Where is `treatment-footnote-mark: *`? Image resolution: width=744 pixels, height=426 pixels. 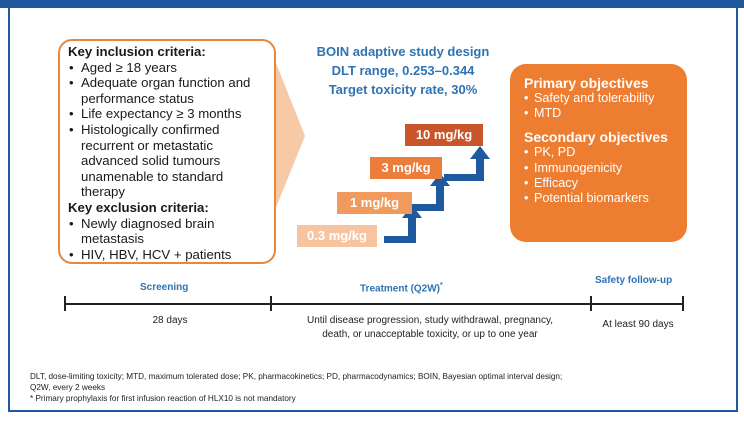 treatment-footnote-mark: * is located at coordinates (441, 285).